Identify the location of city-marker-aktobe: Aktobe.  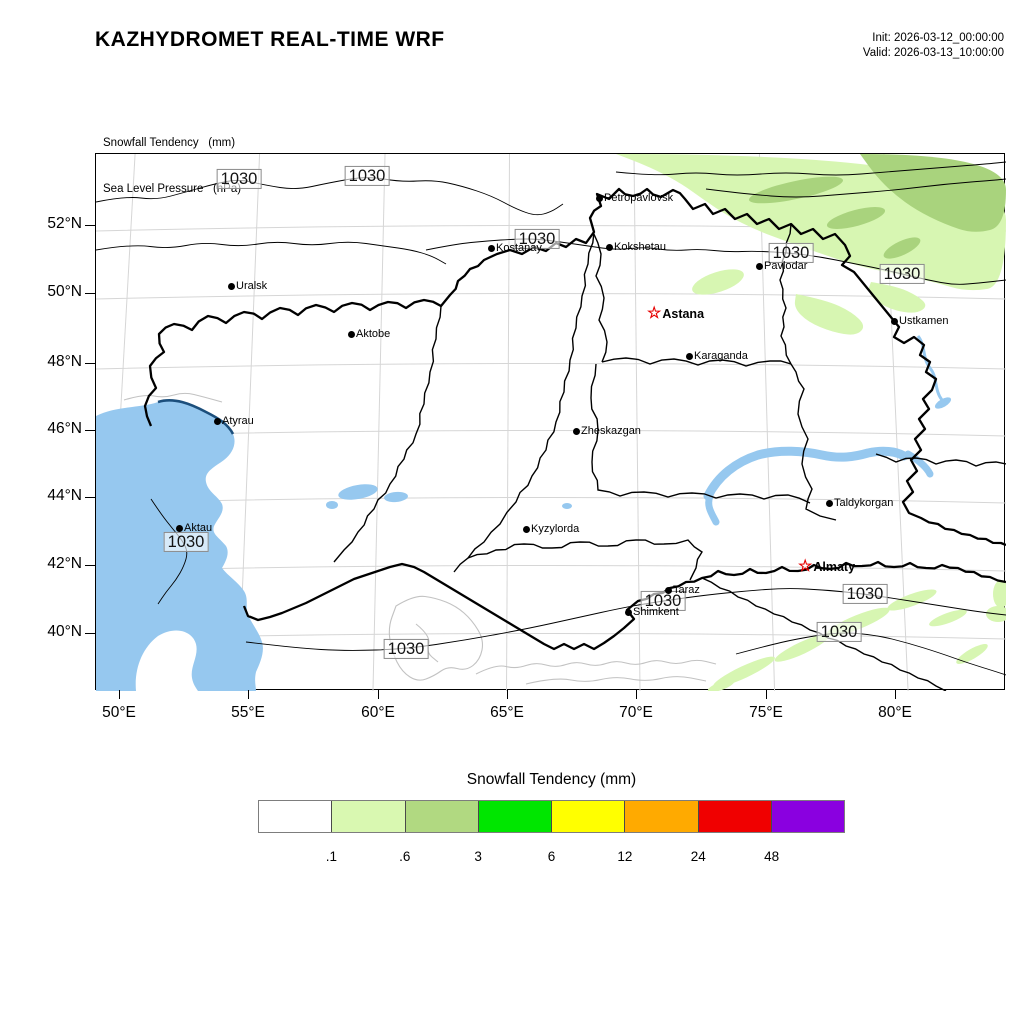
(369, 334).